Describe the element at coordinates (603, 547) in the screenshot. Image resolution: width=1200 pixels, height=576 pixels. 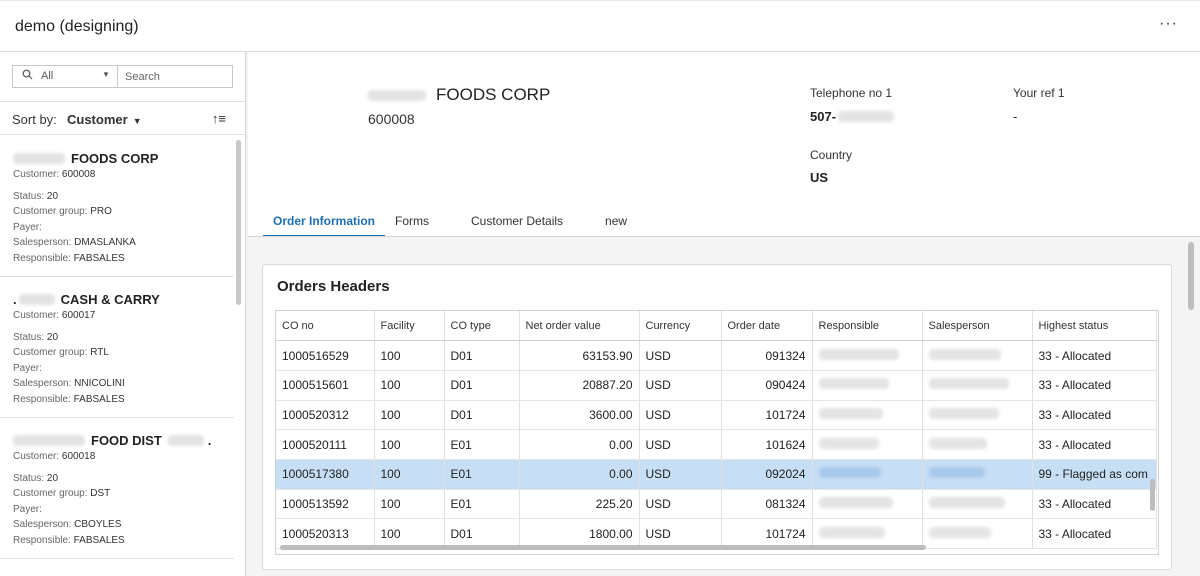
I see `grid-horizontal-scrollbar` at that location.